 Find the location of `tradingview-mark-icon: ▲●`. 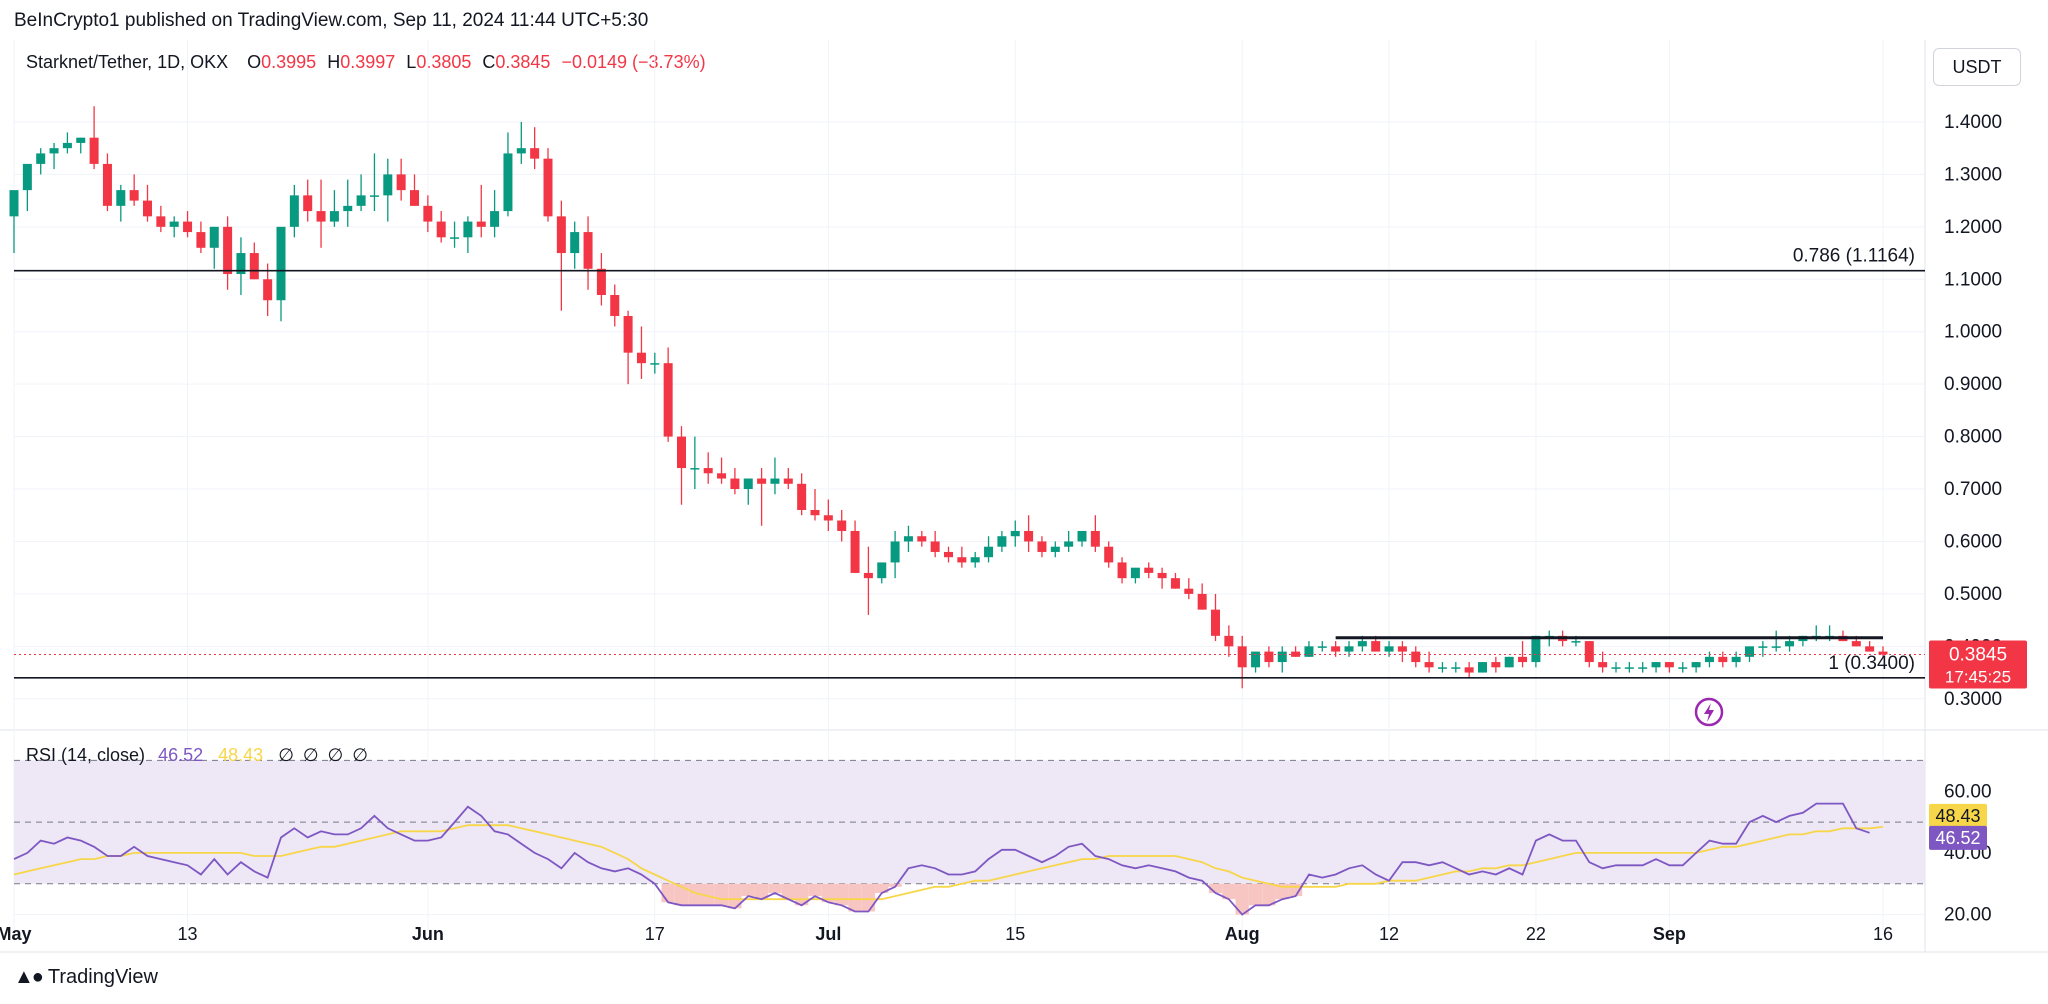

tradingview-mark-icon: ▲● is located at coordinates (29, 977).